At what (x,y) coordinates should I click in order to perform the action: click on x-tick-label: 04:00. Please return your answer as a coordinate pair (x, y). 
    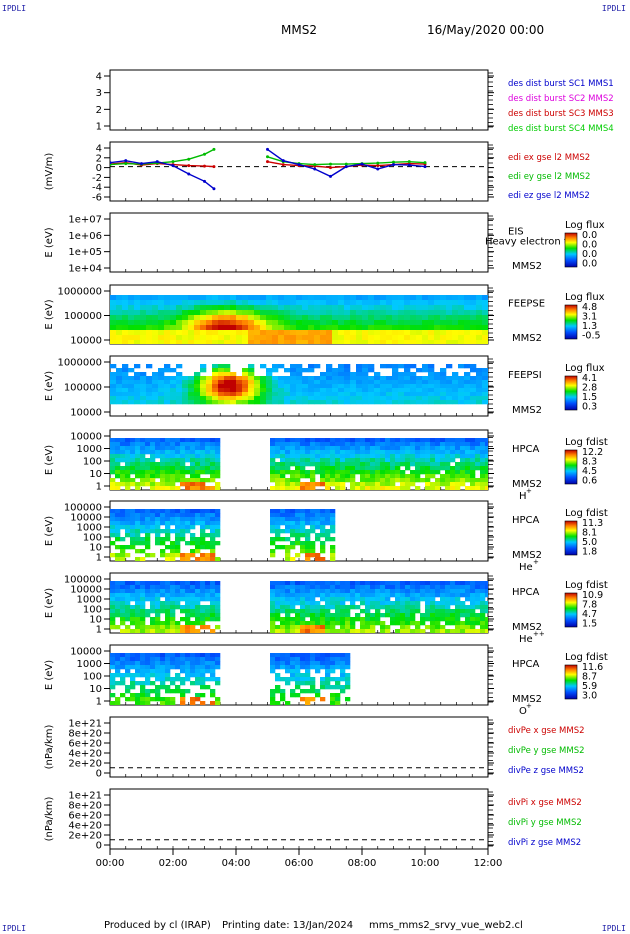
    Looking at the image, I should click on (236, 863).